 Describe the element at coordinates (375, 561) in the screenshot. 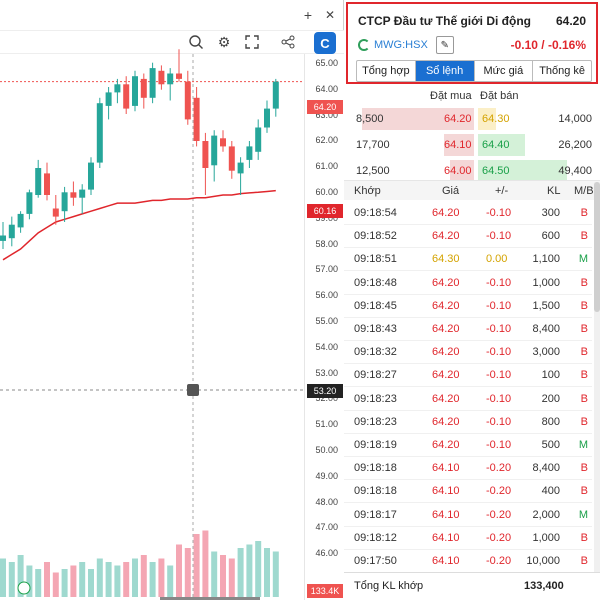

I see `trade-time: 09:17:50` at that location.